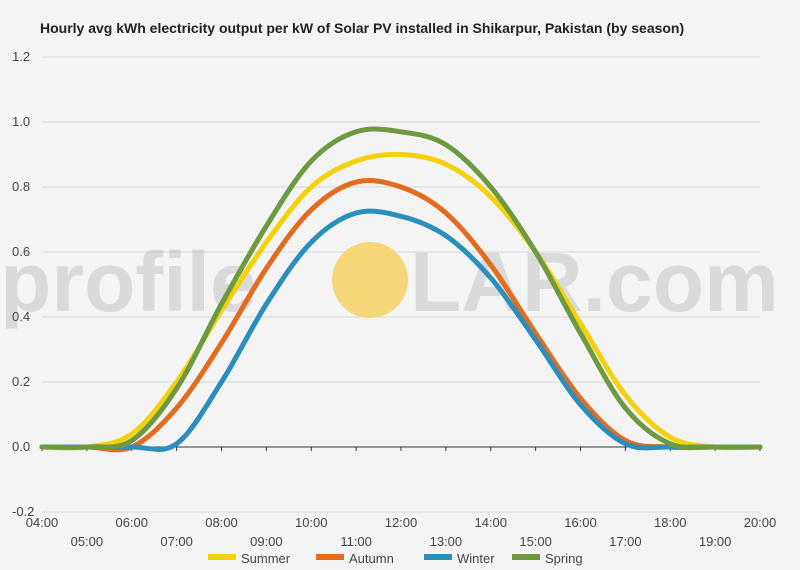 This screenshot has height=570, width=800. Describe the element at coordinates (221, 522) in the screenshot. I see `x-tick-label: 08:00` at that location.